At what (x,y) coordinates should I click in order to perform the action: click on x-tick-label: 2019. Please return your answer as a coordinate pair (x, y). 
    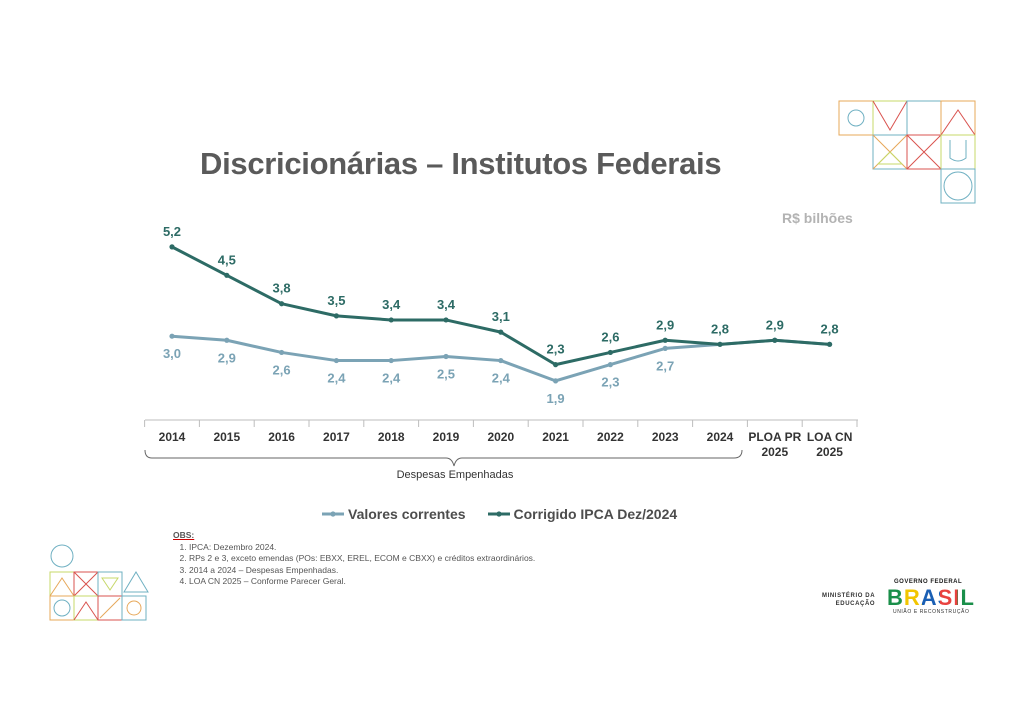
    Looking at the image, I should click on (446, 437).